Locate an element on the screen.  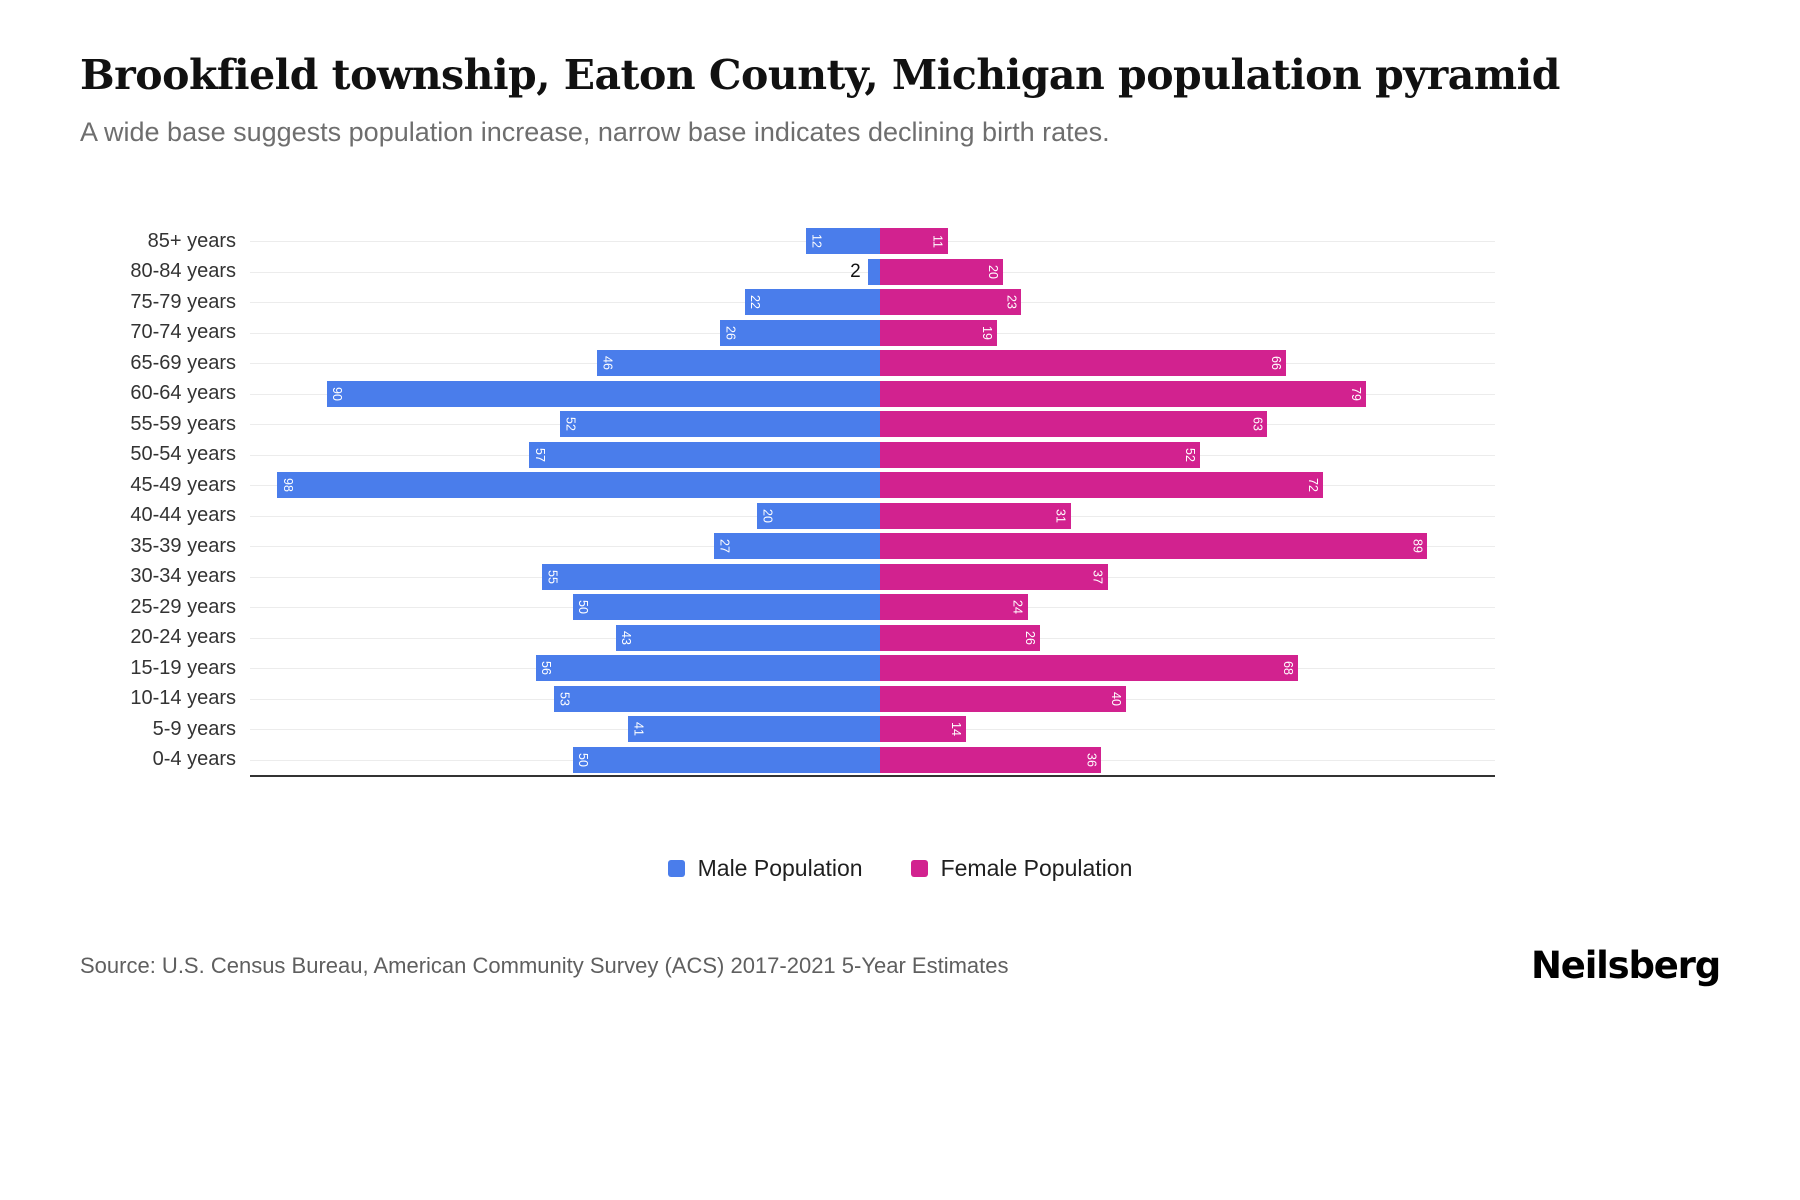
female-bar-zone: 40 is located at coordinates (1187, 699).